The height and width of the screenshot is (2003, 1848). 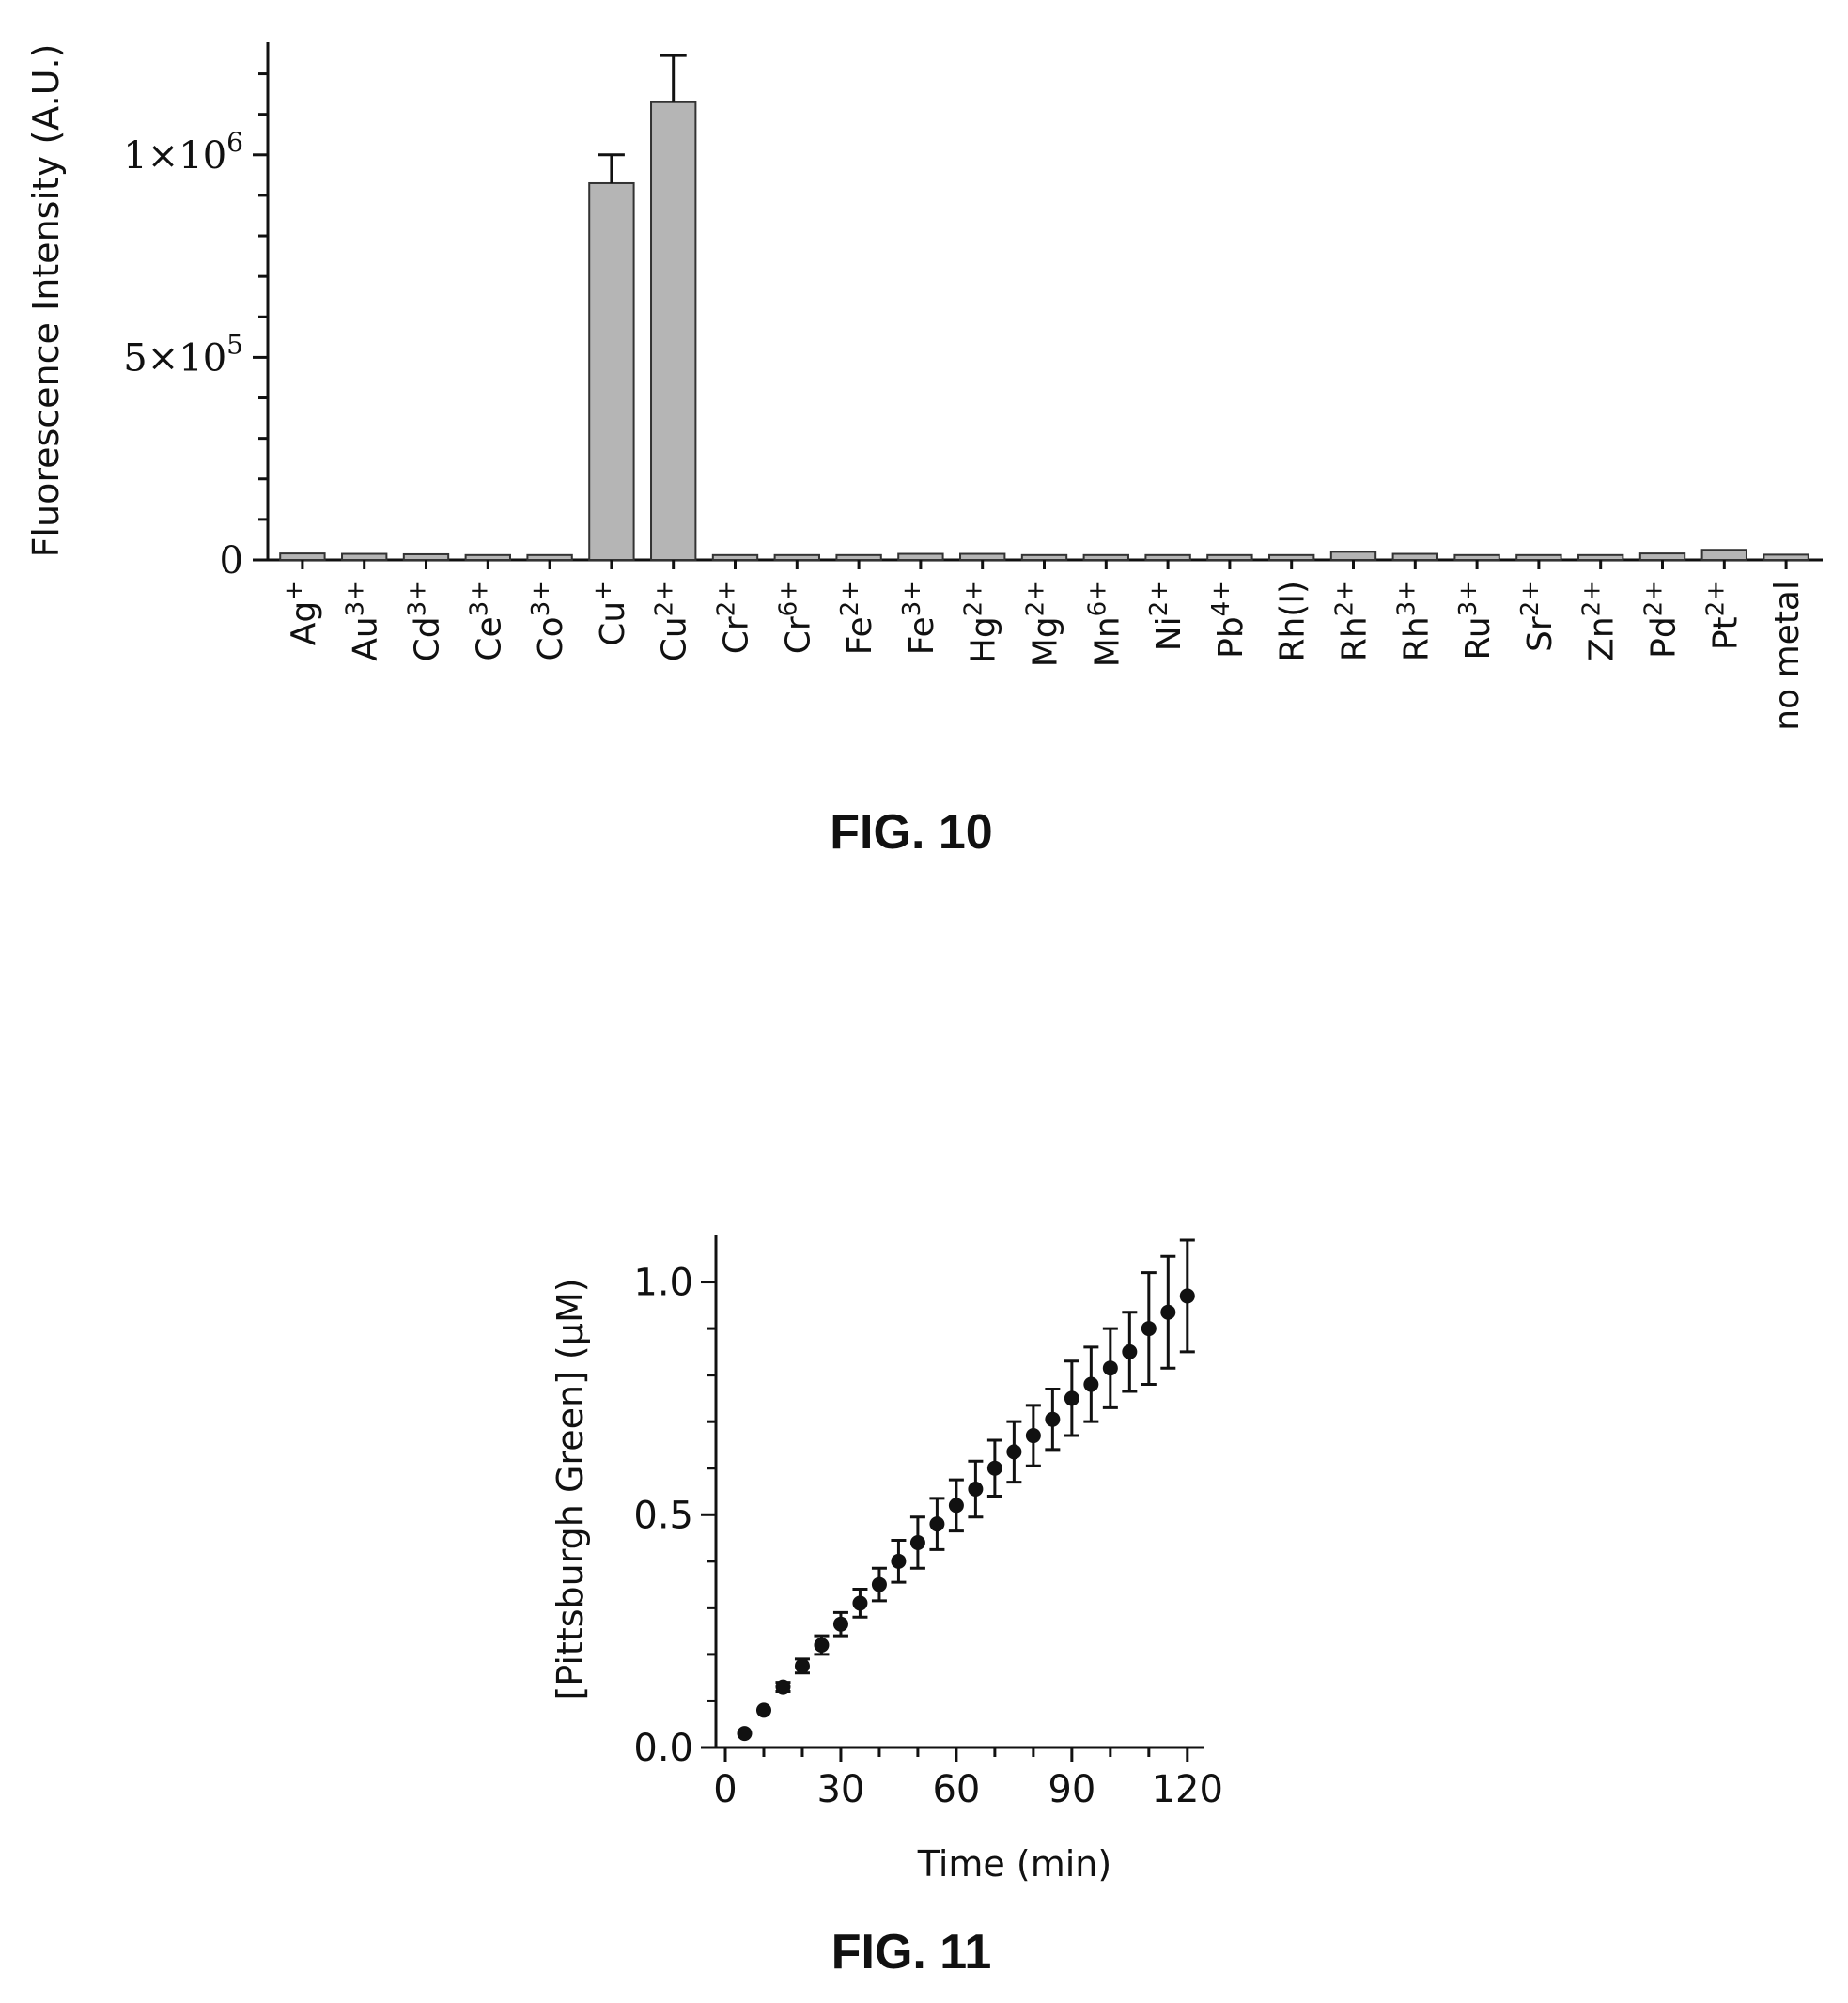 What do you see at coordinates (1071, 1789) in the screenshot?
I see `fig11-x-tick-label: 90` at bounding box center [1071, 1789].